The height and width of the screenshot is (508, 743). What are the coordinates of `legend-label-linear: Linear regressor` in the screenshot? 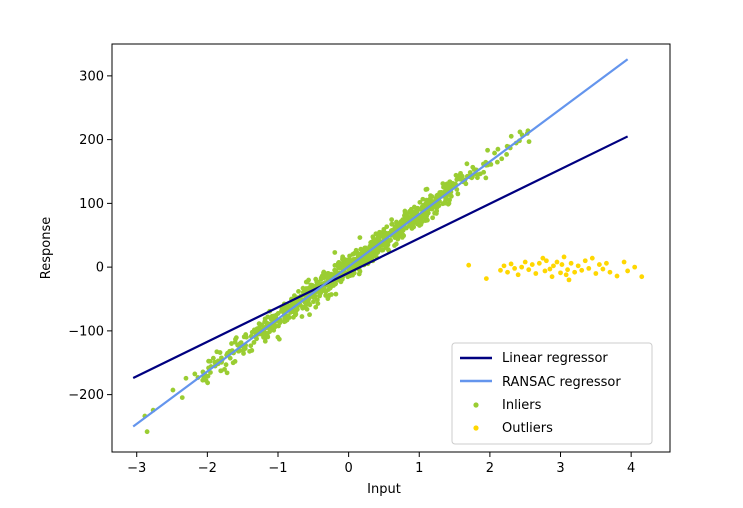 It's located at (555, 358).